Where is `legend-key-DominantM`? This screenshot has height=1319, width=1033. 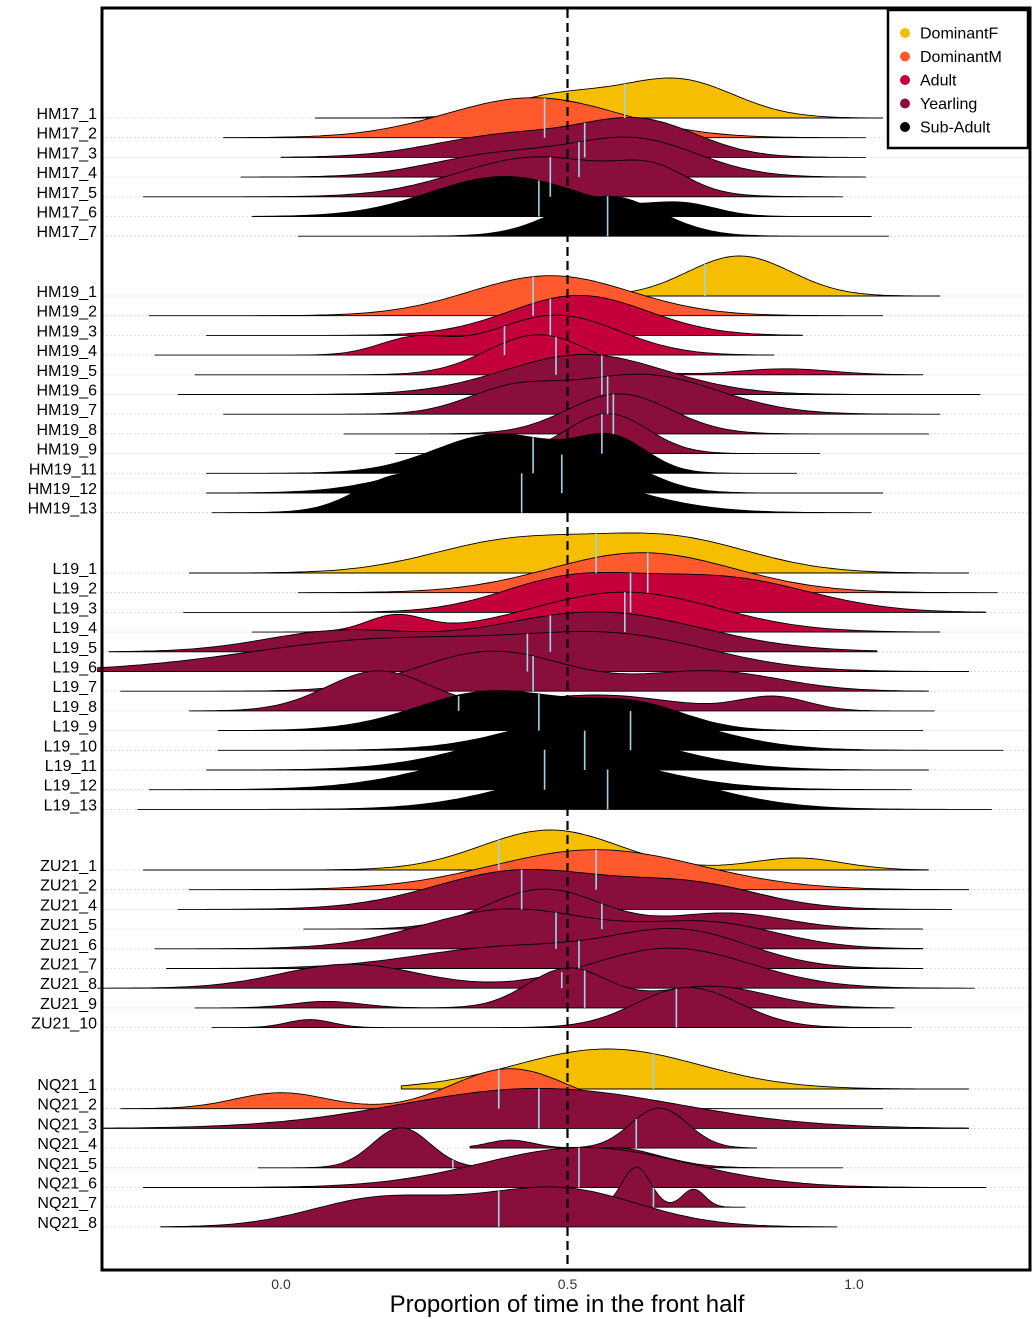 legend-key-DominantM is located at coordinates (905, 56).